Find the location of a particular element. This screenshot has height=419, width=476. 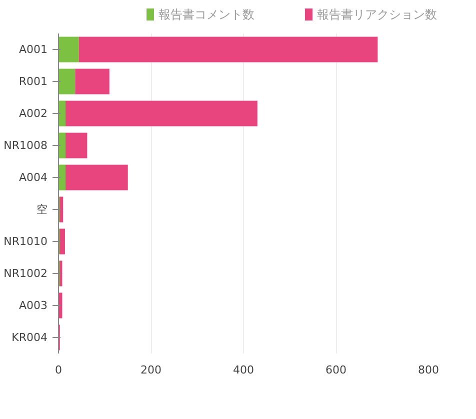

legend-label: 報告書コメント数 is located at coordinates (206, 15).